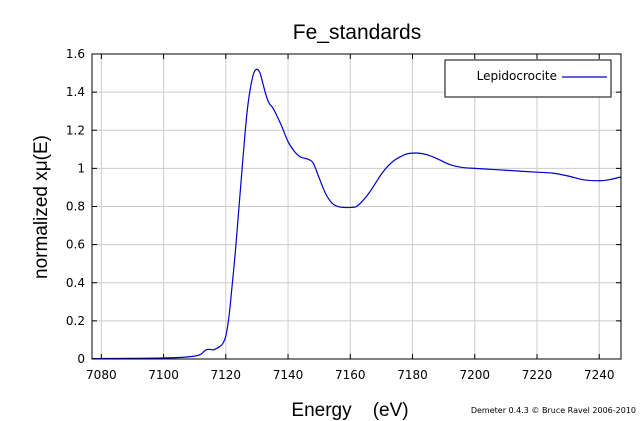 The image size is (640, 421). Describe the element at coordinates (537, 375) in the screenshot. I see `x-tick-label: 7220` at that location.